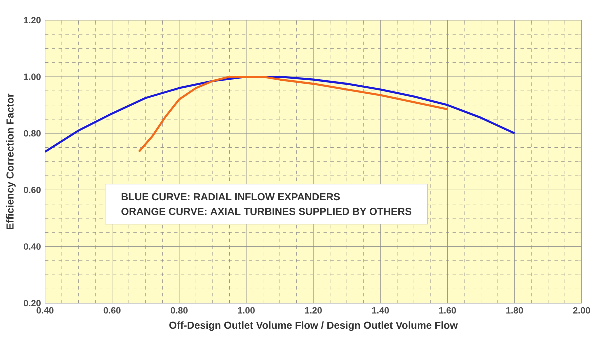 This screenshot has height=349, width=600. I want to click on x-tick-label: 0.80, so click(179, 311).